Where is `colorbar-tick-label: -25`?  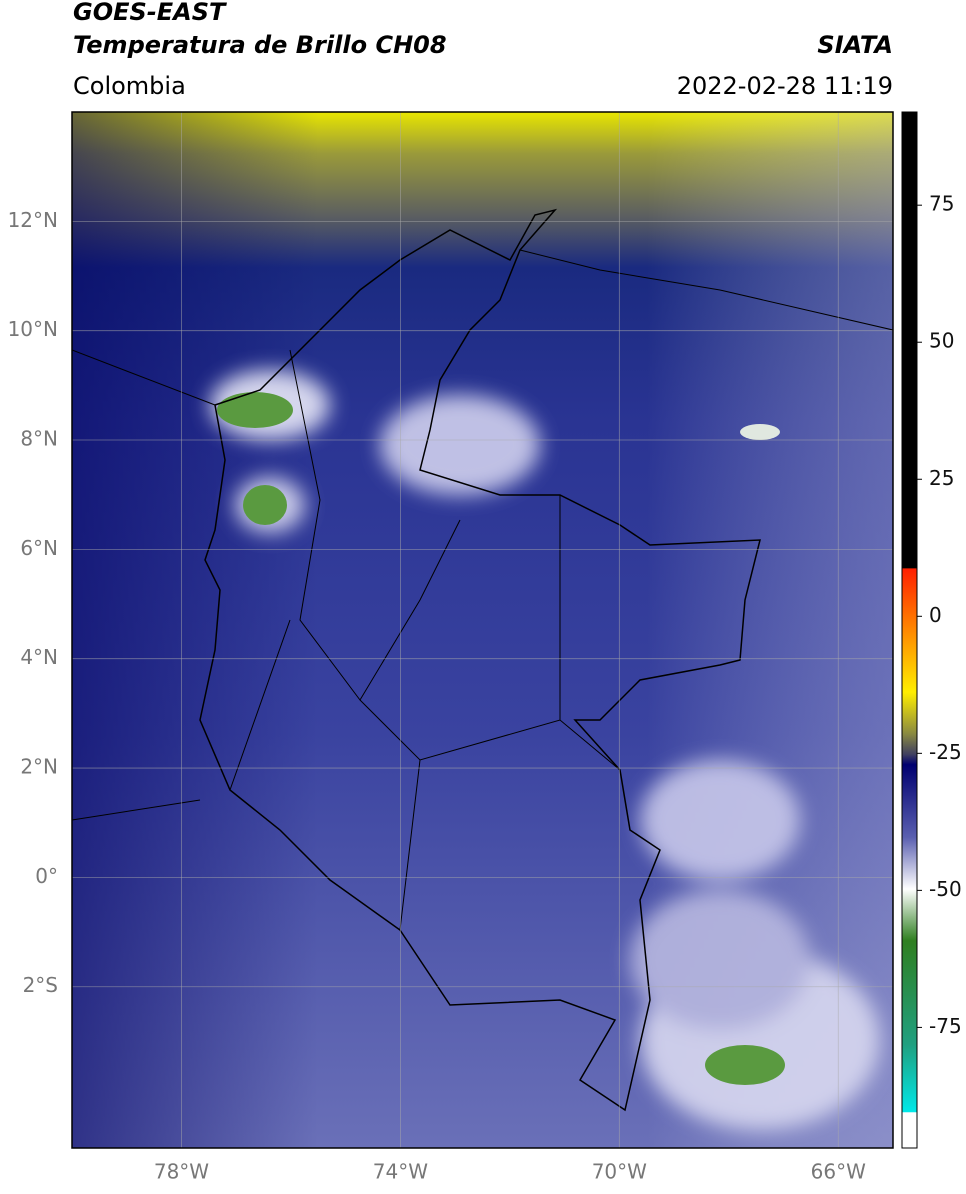 colorbar-tick-label: -25 is located at coordinates (945, 752).